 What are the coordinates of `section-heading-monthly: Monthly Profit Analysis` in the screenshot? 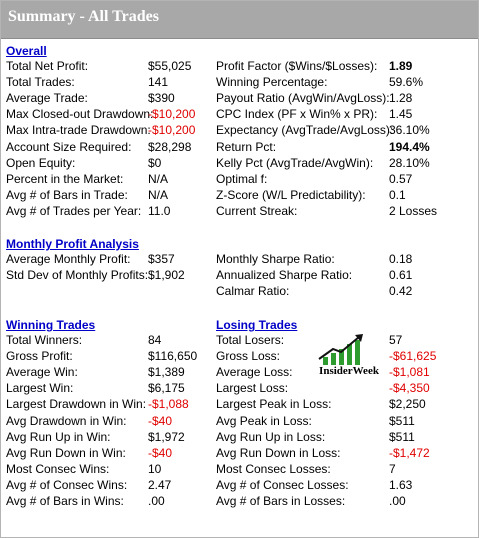 It's located at (72, 244).